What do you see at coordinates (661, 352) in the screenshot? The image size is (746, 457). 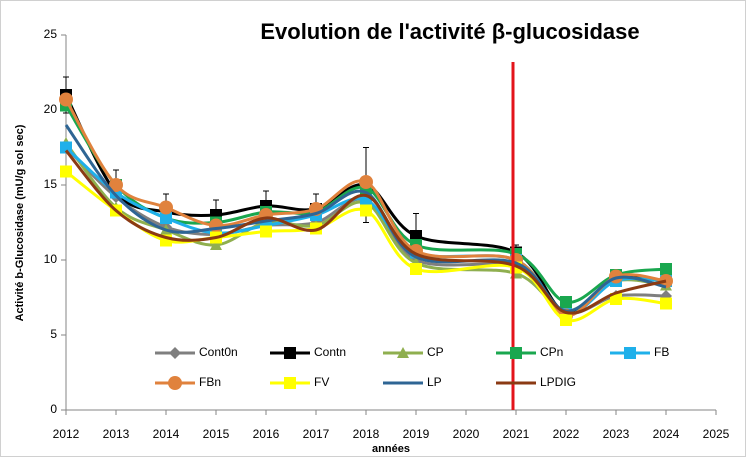 I see `legend-label: FB` at bounding box center [661, 352].